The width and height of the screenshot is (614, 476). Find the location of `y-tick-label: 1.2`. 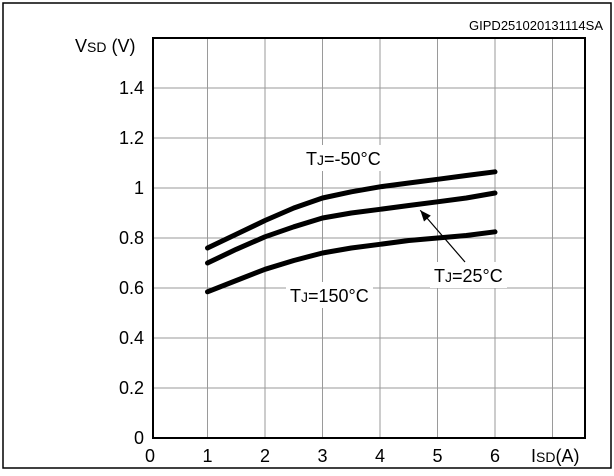

y-tick-label: 1.2 is located at coordinates (131, 138).